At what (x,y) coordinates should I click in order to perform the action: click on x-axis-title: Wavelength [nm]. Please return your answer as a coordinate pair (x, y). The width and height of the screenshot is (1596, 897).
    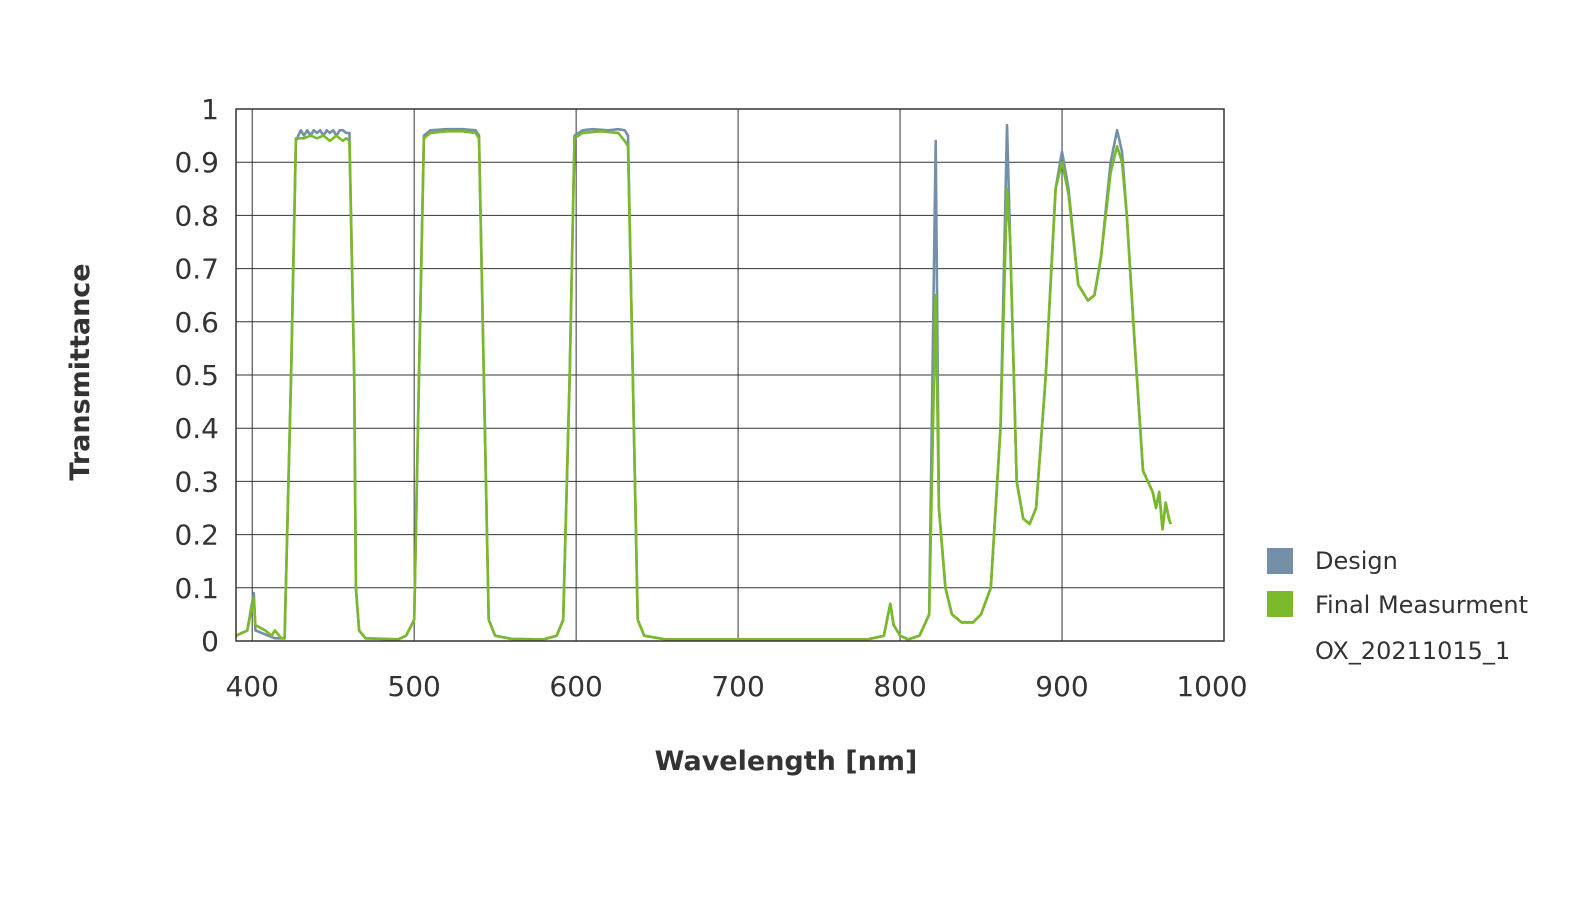
    Looking at the image, I should click on (786, 761).